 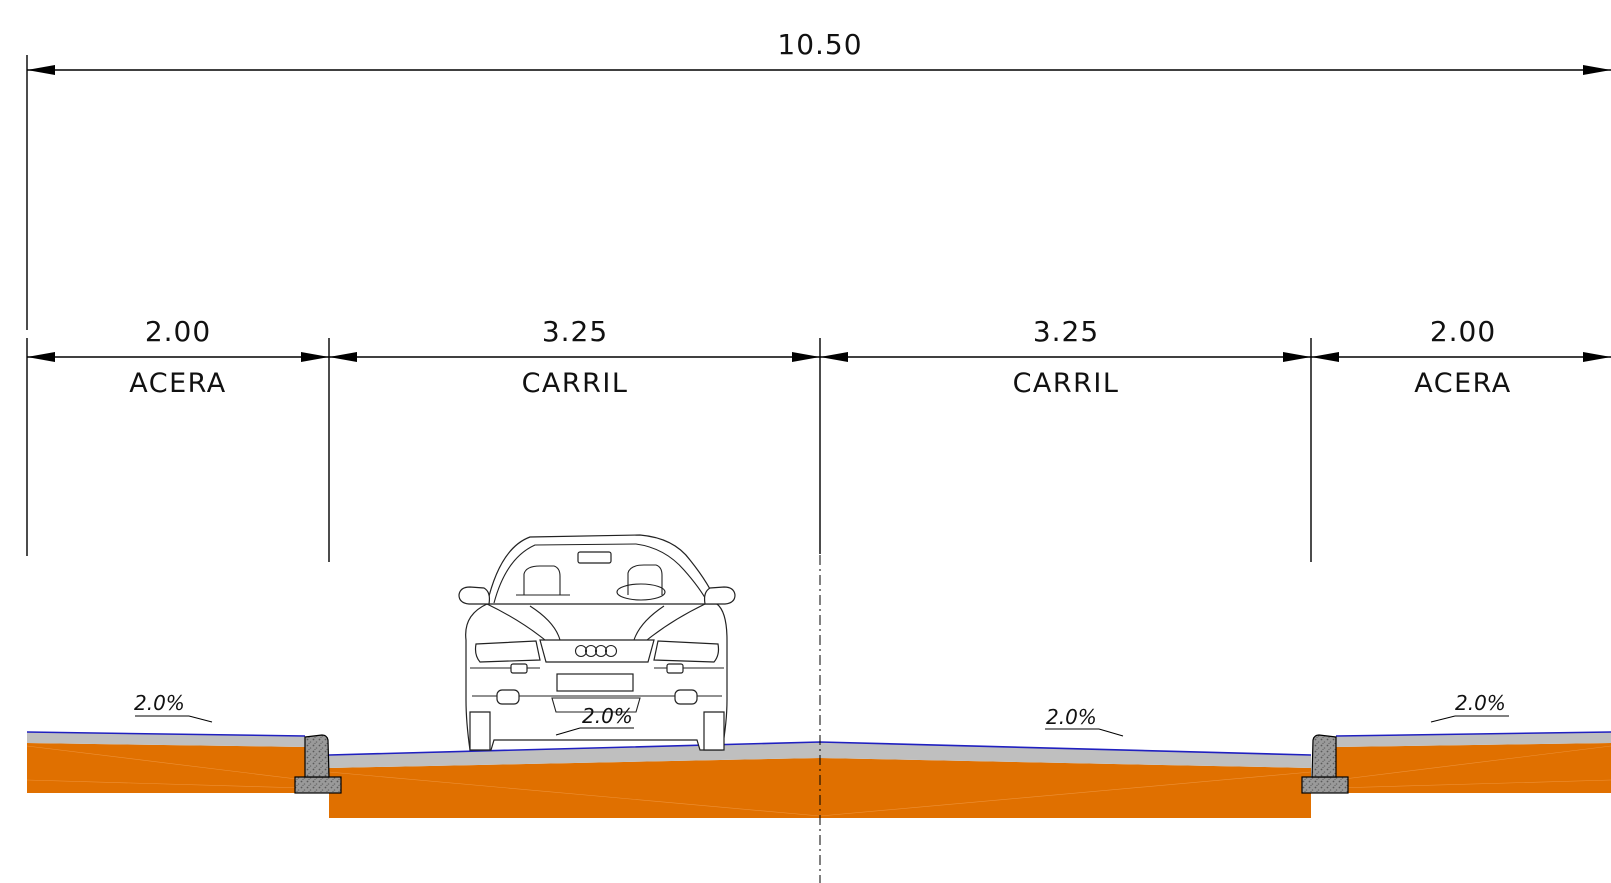 I want to click on slope-lane-right-text: 2.0%, so click(x=1071, y=717).